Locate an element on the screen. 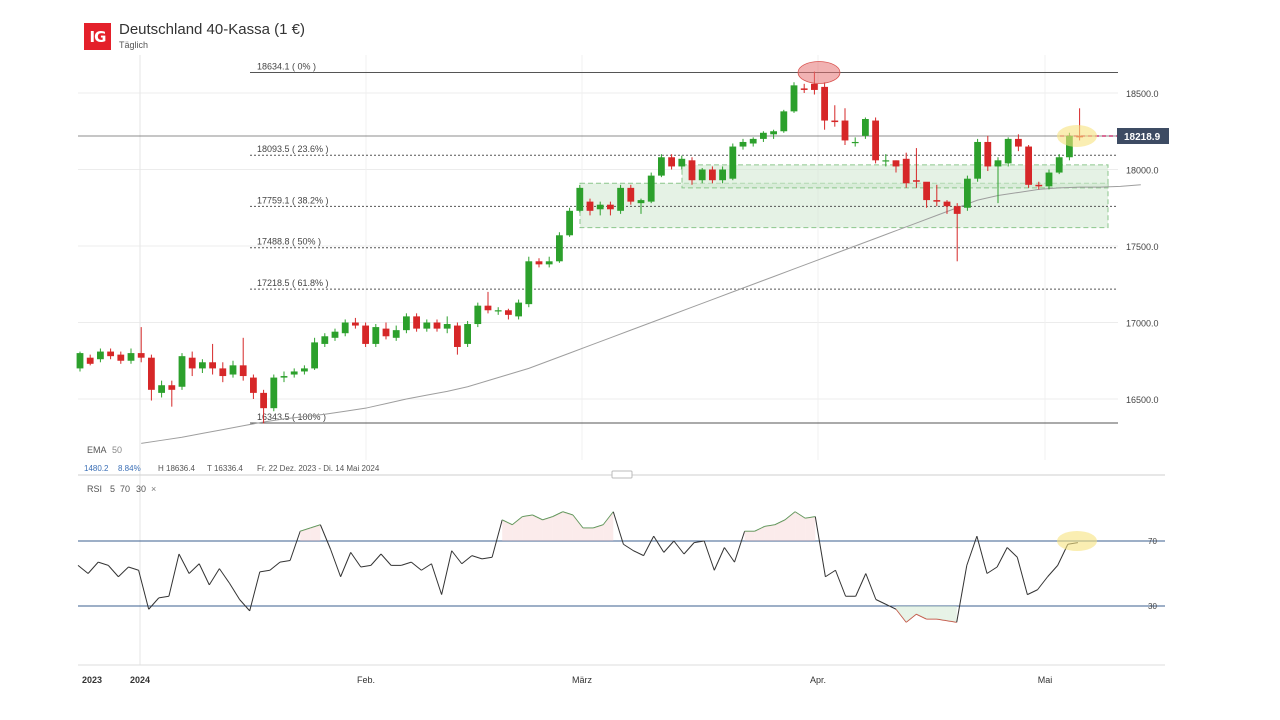  price-tick-label: 17500.0 is located at coordinates (1142, 247).